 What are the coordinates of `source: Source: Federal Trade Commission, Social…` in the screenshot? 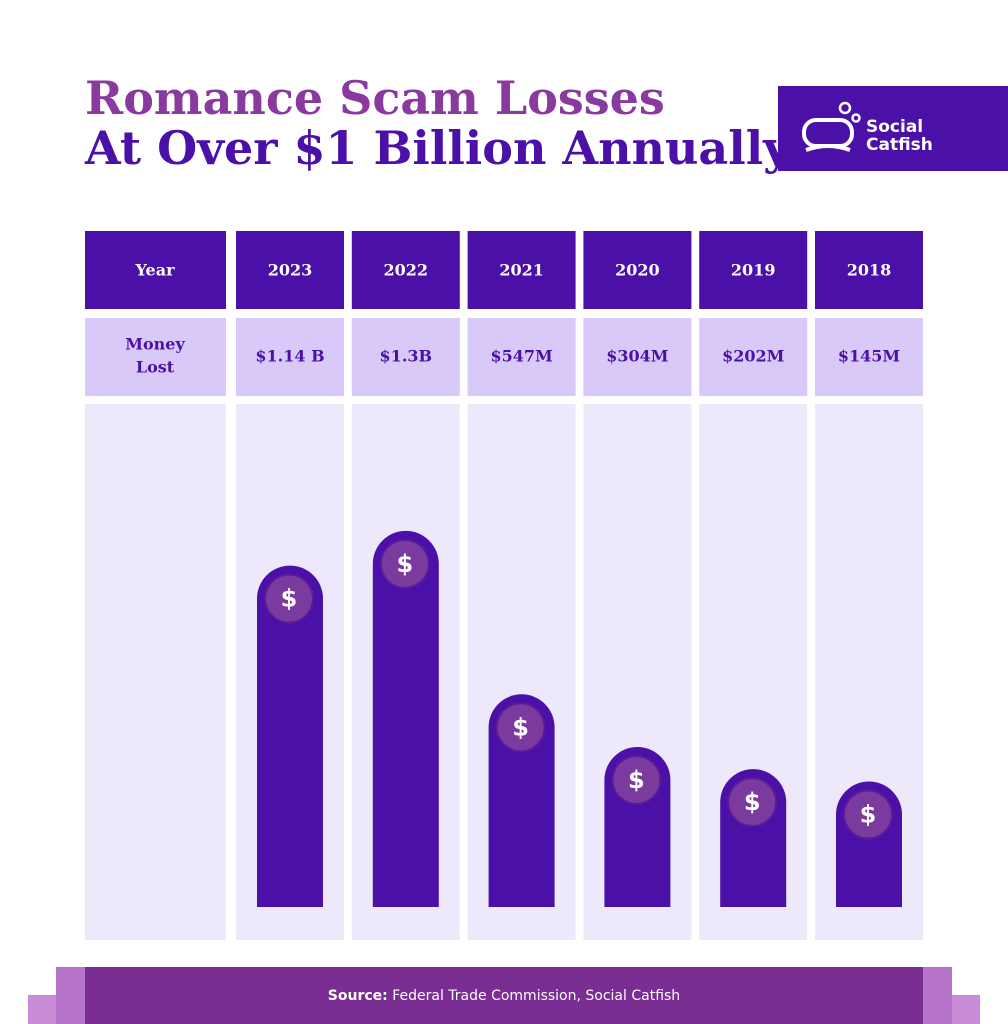 It's located at (504, 996).